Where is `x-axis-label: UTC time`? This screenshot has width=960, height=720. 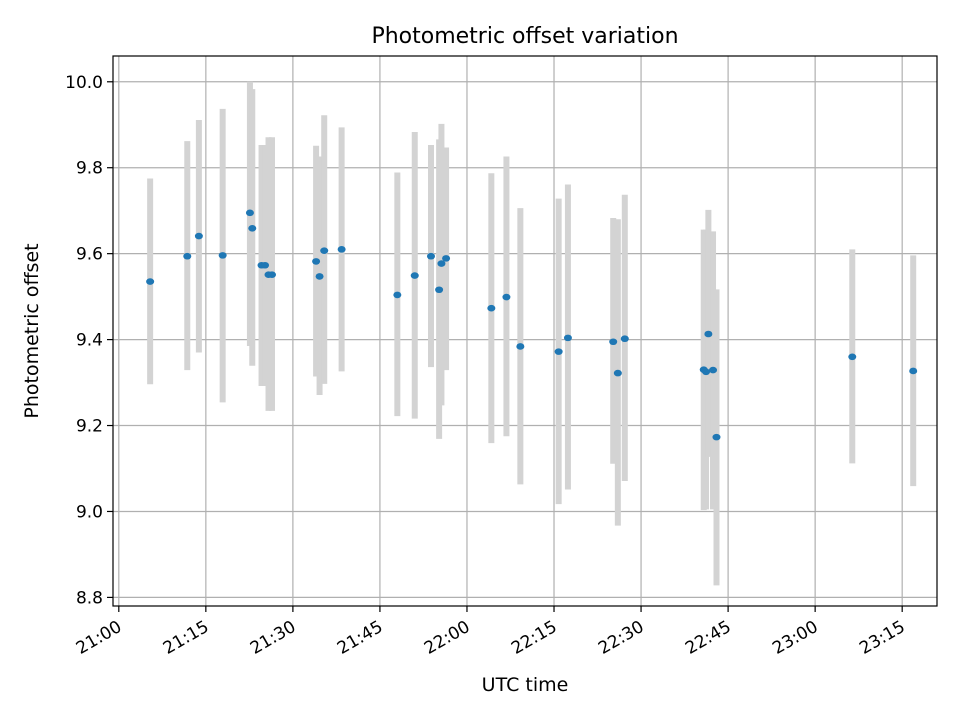 x-axis-label: UTC time is located at coordinates (525, 685).